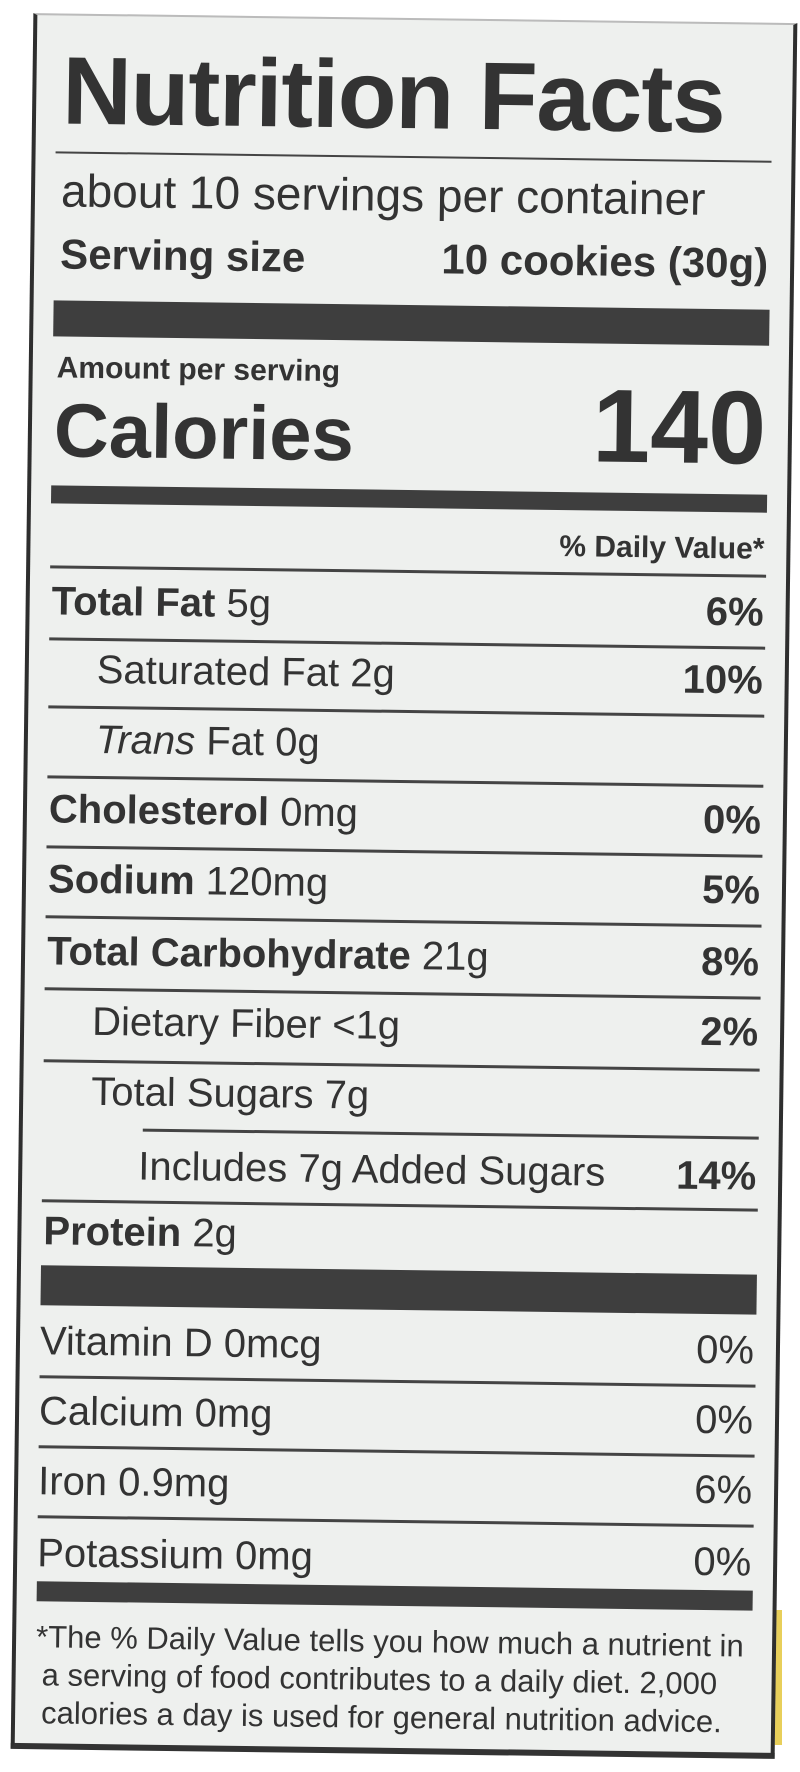 Image resolution: width=800 pixels, height=1772 pixels. What do you see at coordinates (198, 370) in the screenshot?
I see `amount-per-serving: Amount per serving` at bounding box center [198, 370].